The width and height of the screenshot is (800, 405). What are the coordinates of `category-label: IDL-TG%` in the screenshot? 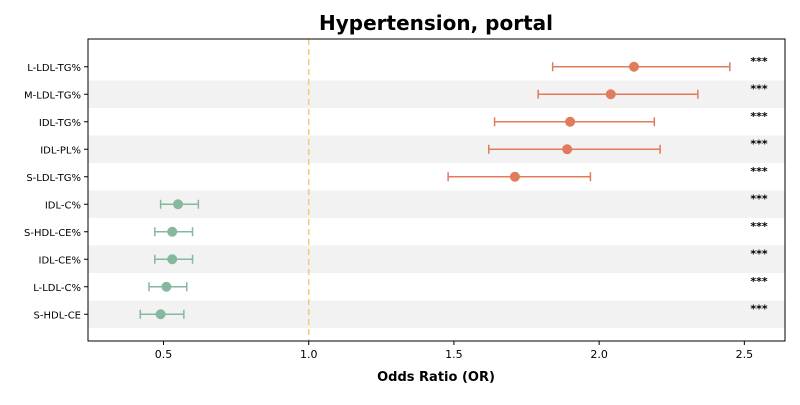 It's located at (60, 123).